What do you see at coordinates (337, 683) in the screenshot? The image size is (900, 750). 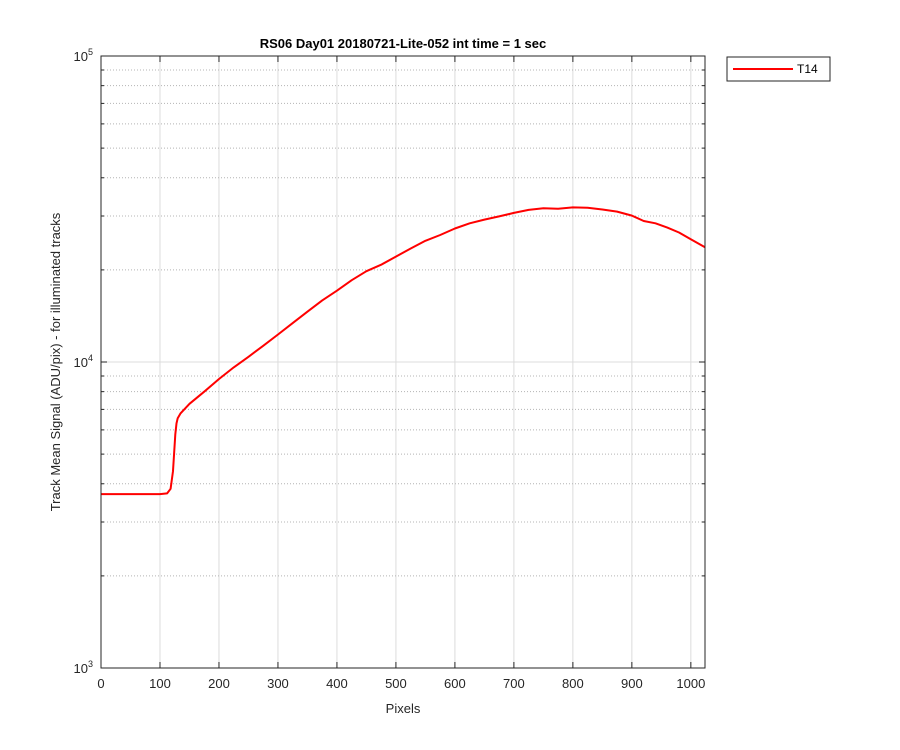 I see `x-tick-label: 400` at bounding box center [337, 683].